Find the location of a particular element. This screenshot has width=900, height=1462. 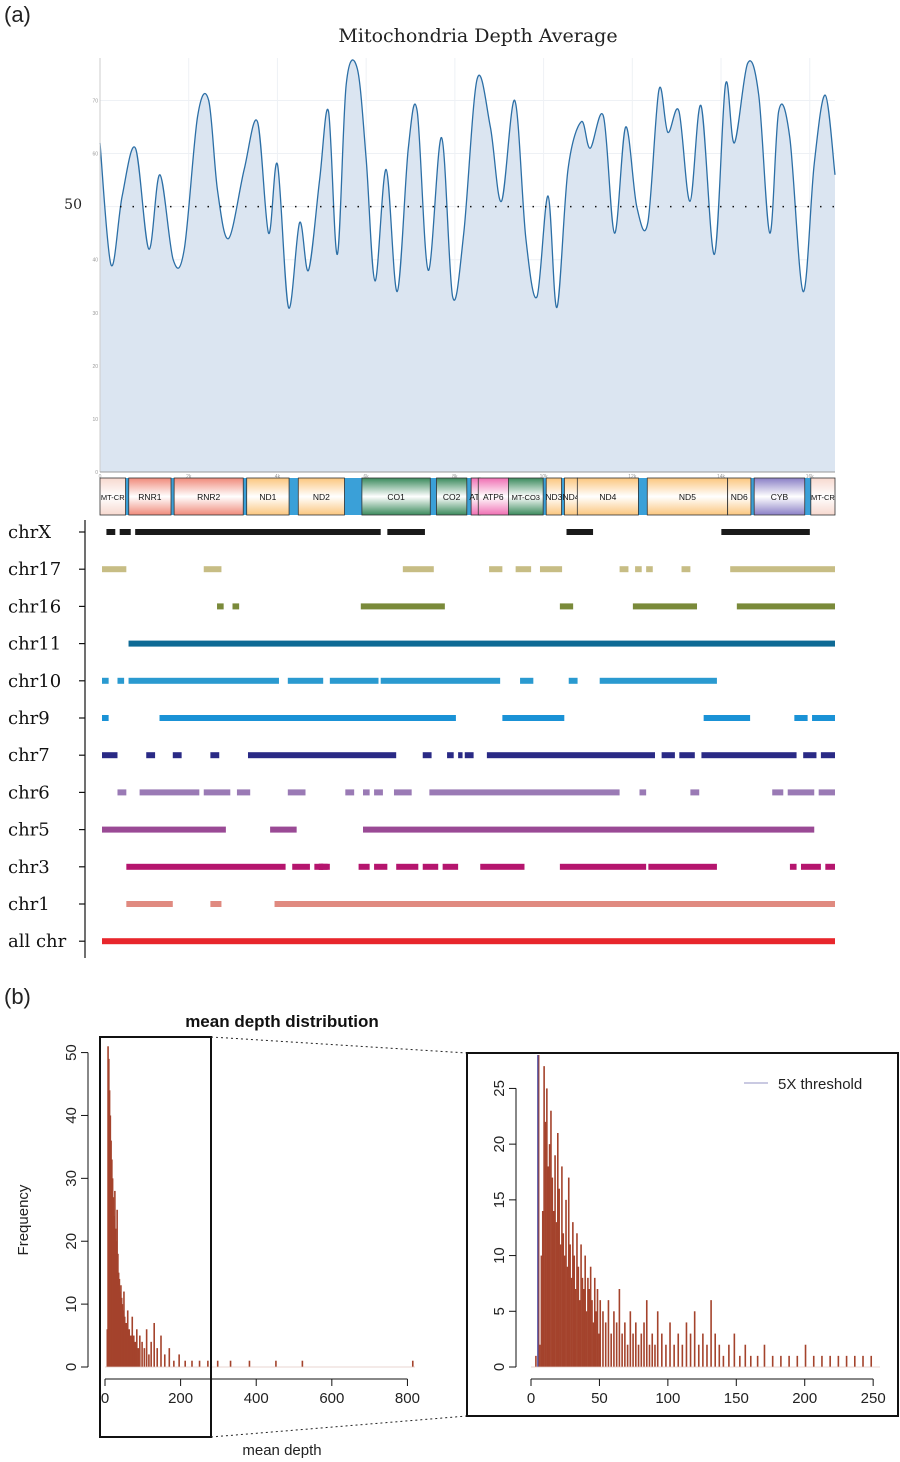

gene-label: MT-CO3 is located at coordinates (526, 497).